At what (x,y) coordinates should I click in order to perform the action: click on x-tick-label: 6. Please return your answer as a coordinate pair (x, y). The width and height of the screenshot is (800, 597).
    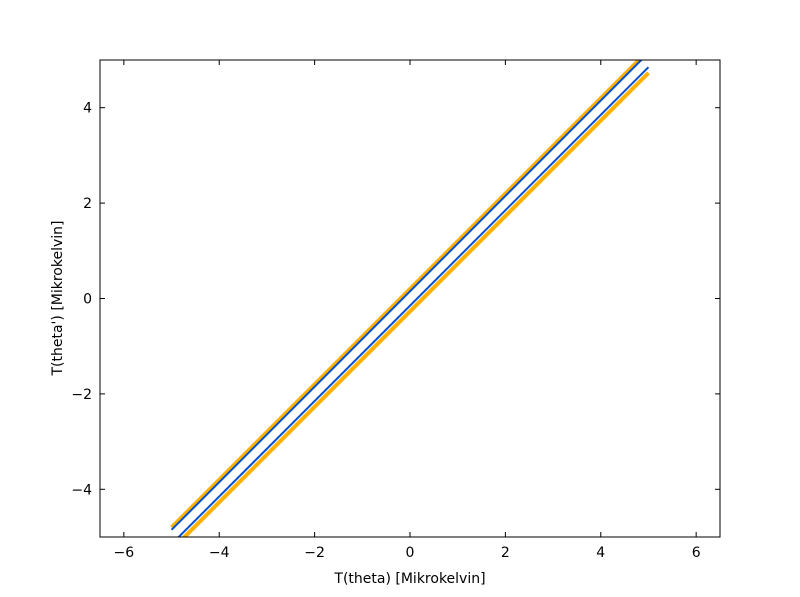
    Looking at the image, I should click on (696, 553).